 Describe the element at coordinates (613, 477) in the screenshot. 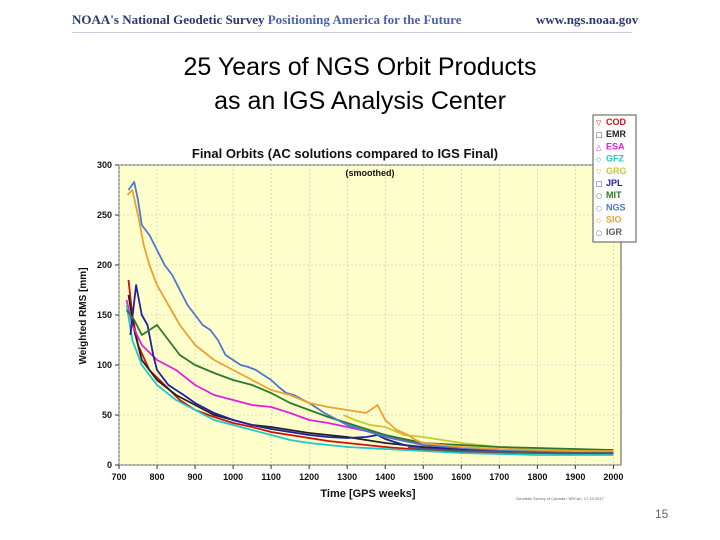

I see `x-tick-label: 2000` at that location.